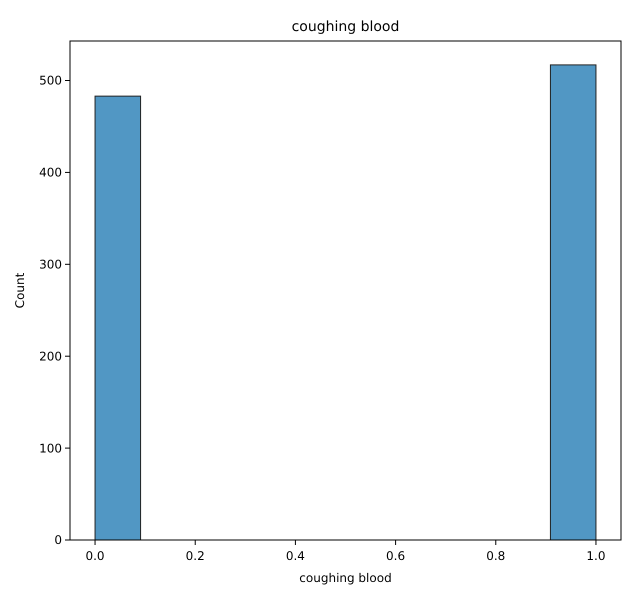  Describe the element at coordinates (596, 556) in the screenshot. I see `x-tick-label: 1.0` at that location.